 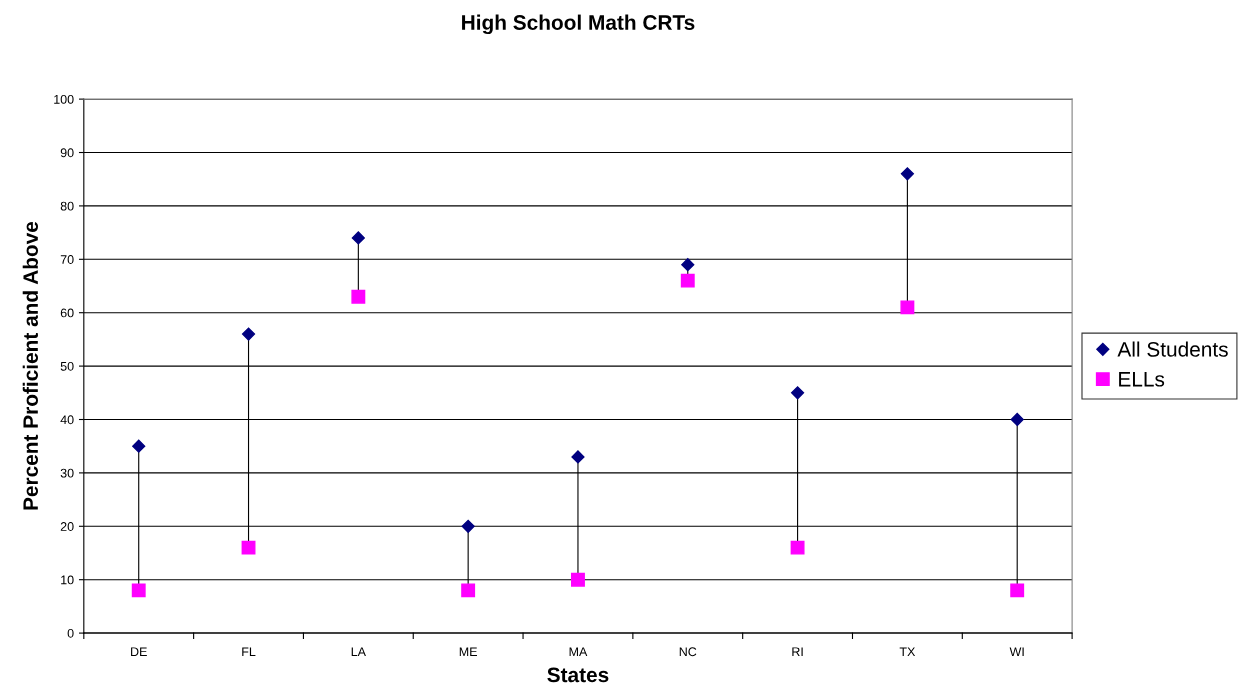 I want to click on x-tick-label: MA, so click(x=578, y=652).